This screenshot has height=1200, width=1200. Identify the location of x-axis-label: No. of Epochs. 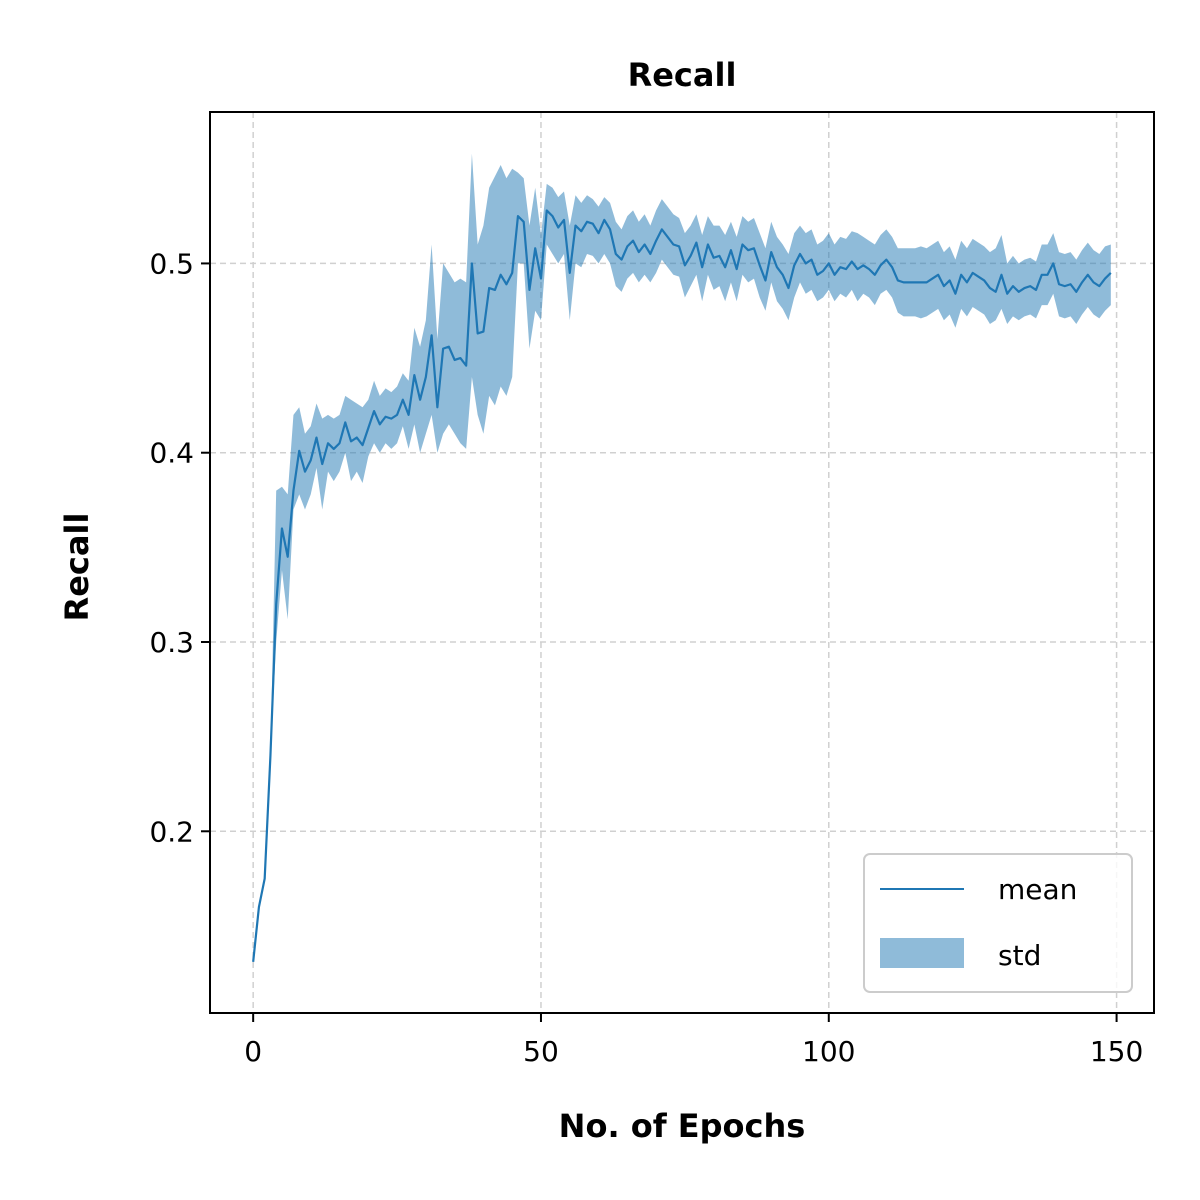
(682, 1126).